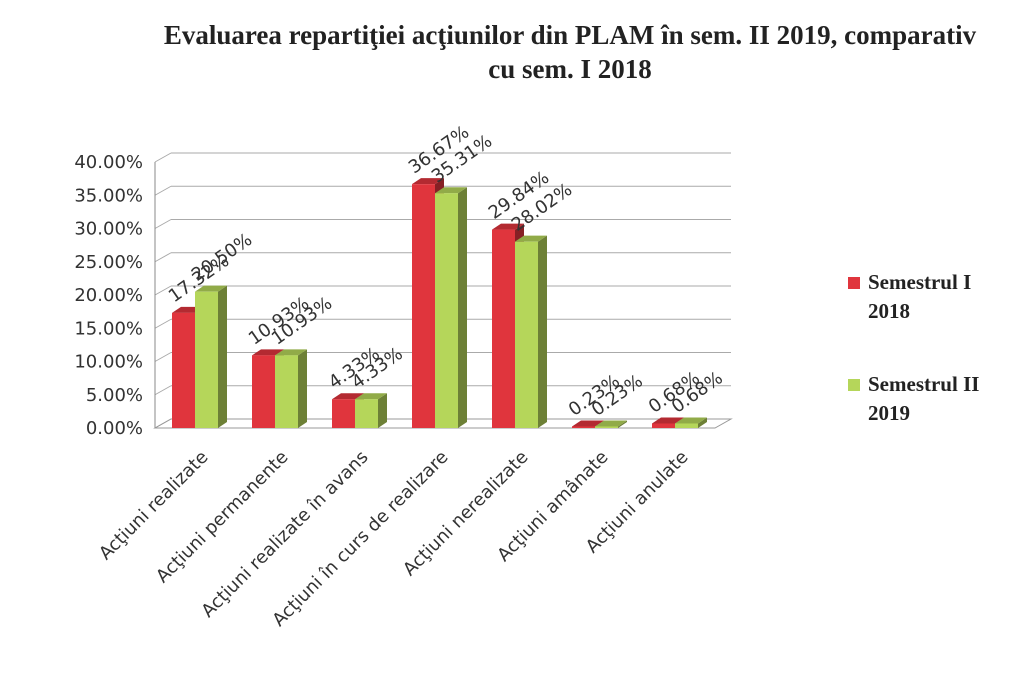  What do you see at coordinates (108, 362) in the screenshot?
I see `y-tick-label: 10.00%` at bounding box center [108, 362].